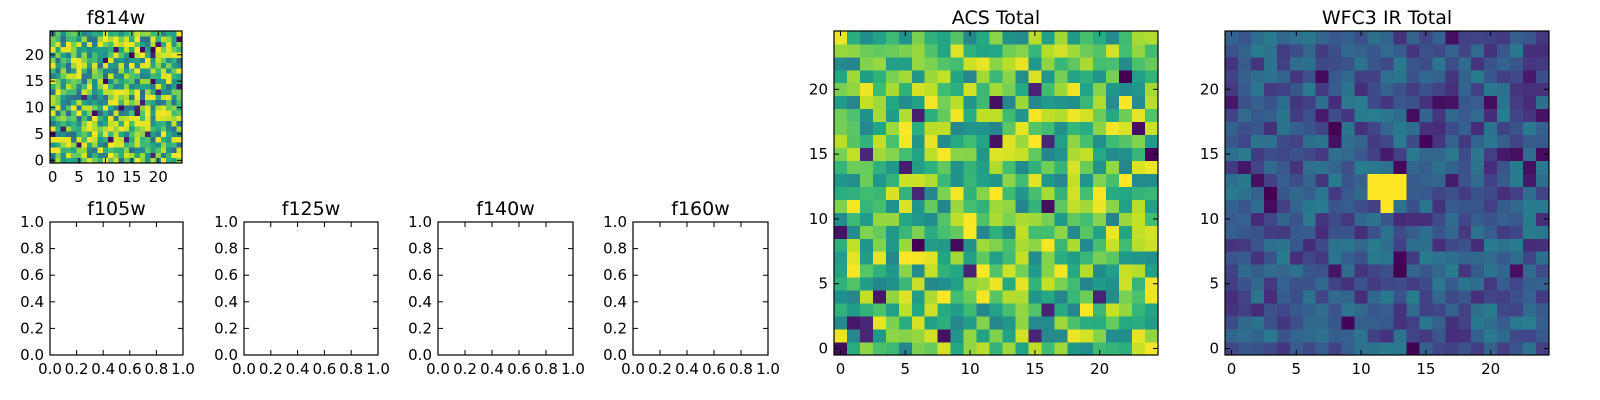  Describe the element at coordinates (131, 177) in the screenshot. I see `x-tick-label: 15` at that location.